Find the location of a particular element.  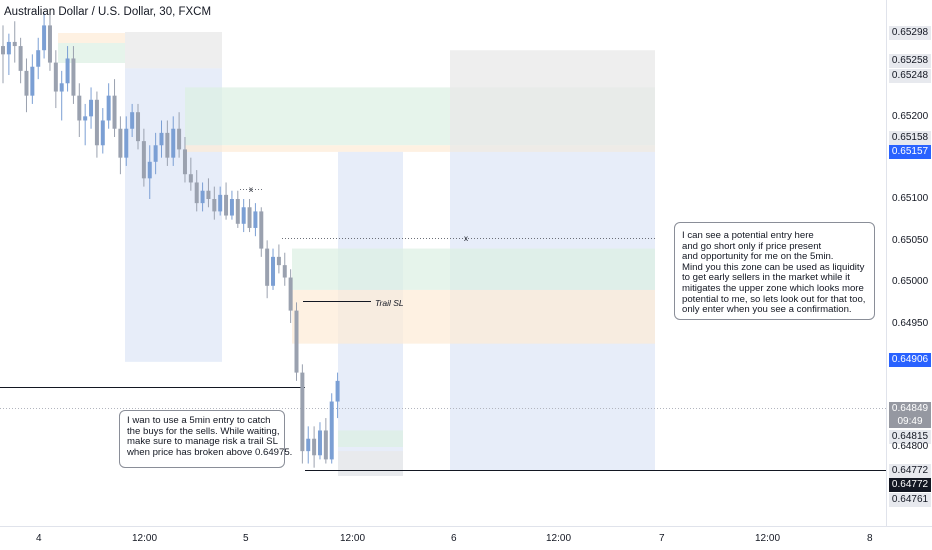

left-note-line: I wan to use a 5min entry to catch is located at coordinates (199, 420).